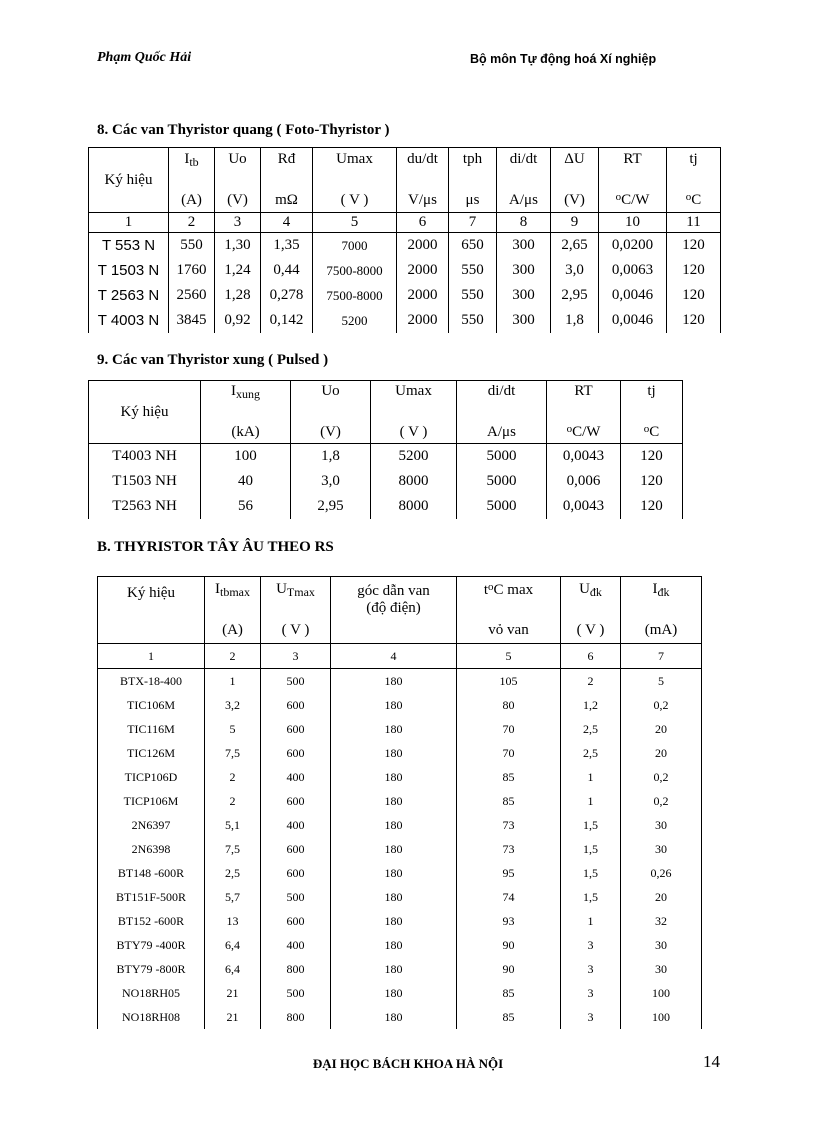 The width and height of the screenshot is (816, 1123). Describe the element at coordinates (232, 921) in the screenshot. I see `table-cell: 13` at that location.